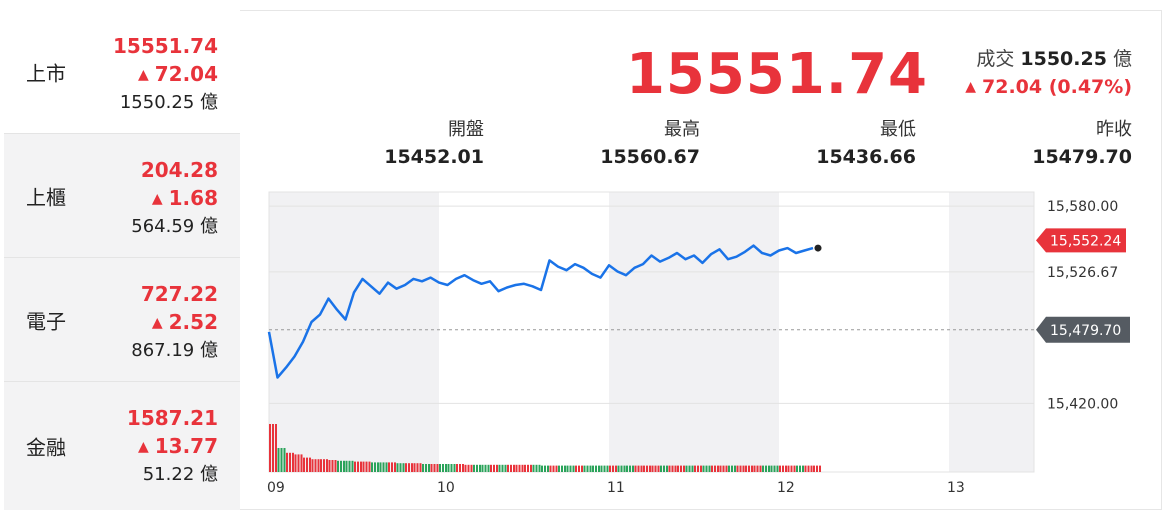 The image size is (1168, 515). I want to click on stat-value: 15560.67, so click(650, 157).